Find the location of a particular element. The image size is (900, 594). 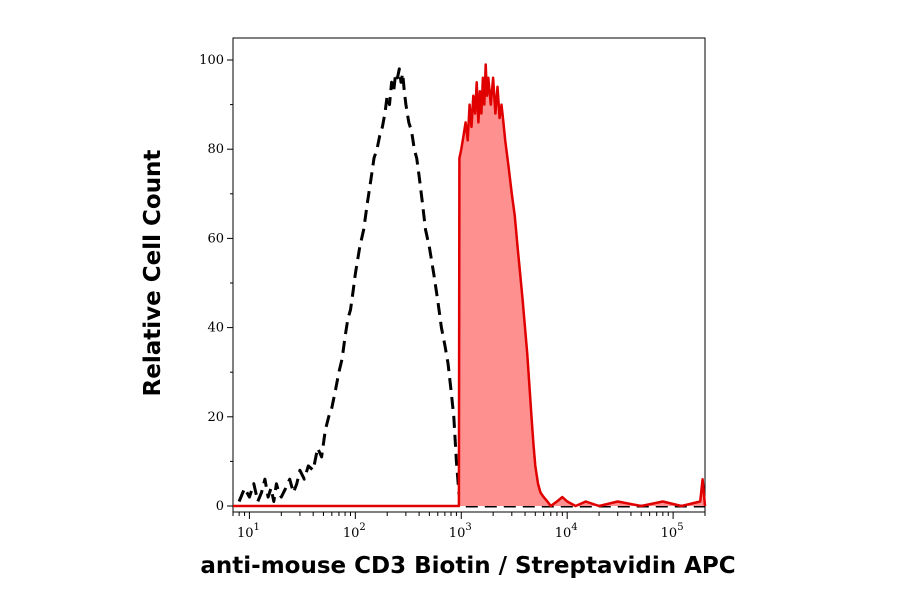

y-tick-label: 100 is located at coordinates (211, 60).